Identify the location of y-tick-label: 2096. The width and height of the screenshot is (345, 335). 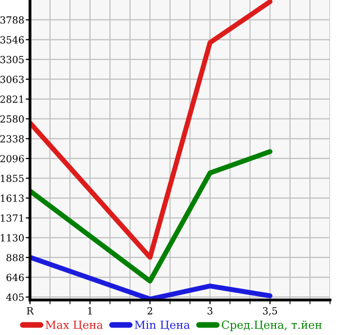
(12, 158).